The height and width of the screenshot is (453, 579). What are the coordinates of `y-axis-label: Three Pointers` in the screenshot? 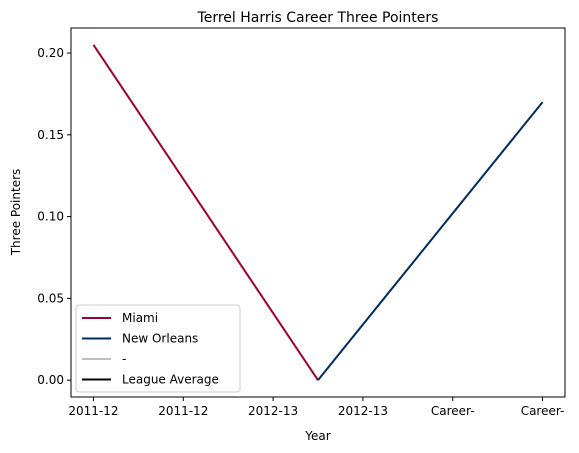 It's located at (16, 213).